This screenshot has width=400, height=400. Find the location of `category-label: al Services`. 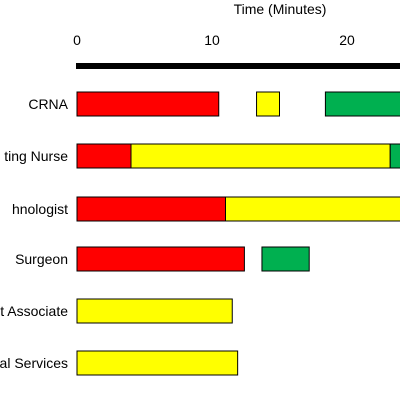

category-label: al Services is located at coordinates (34, 363).